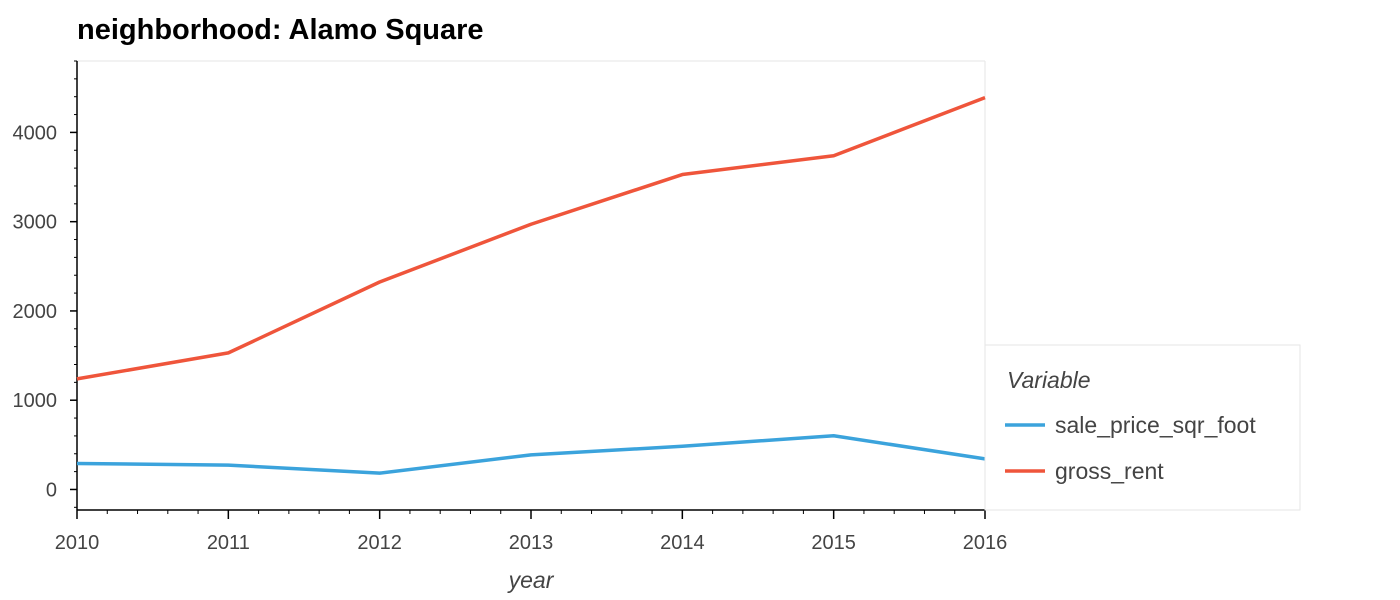  I want to click on x-tick-label: 2012, so click(379, 543).